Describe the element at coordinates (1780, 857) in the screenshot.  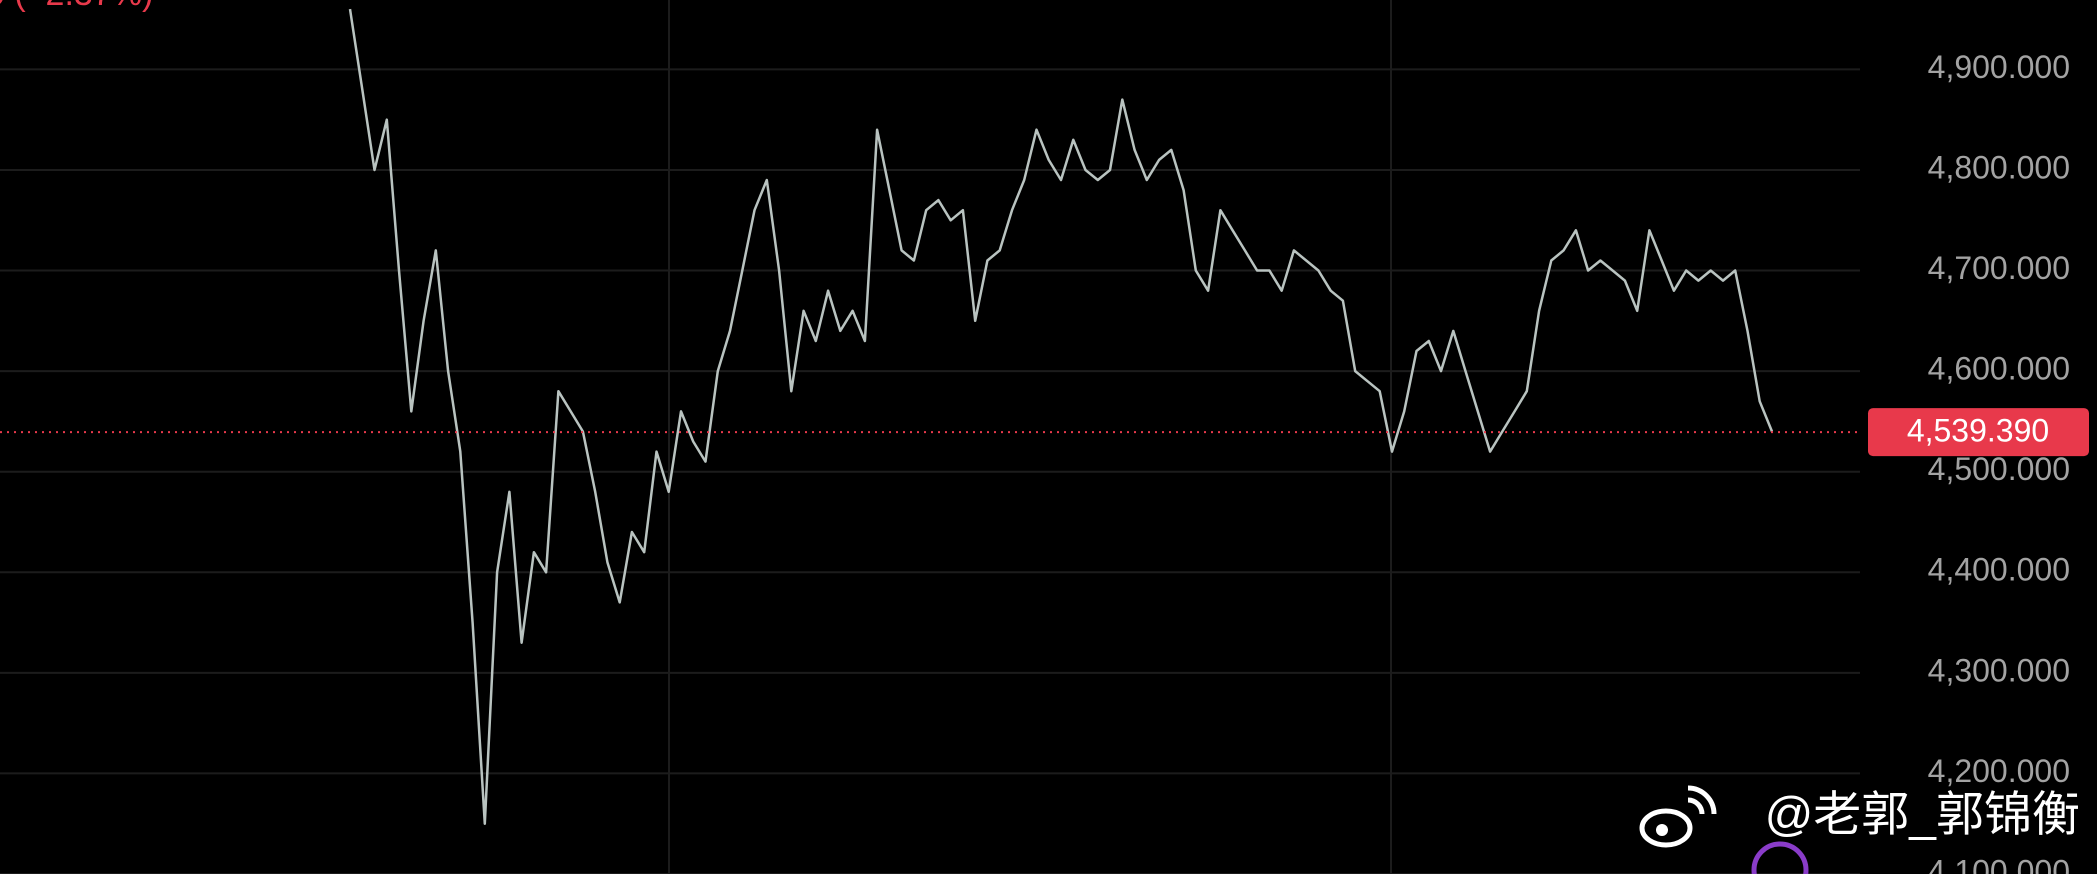
I see `badge-icon` at that location.